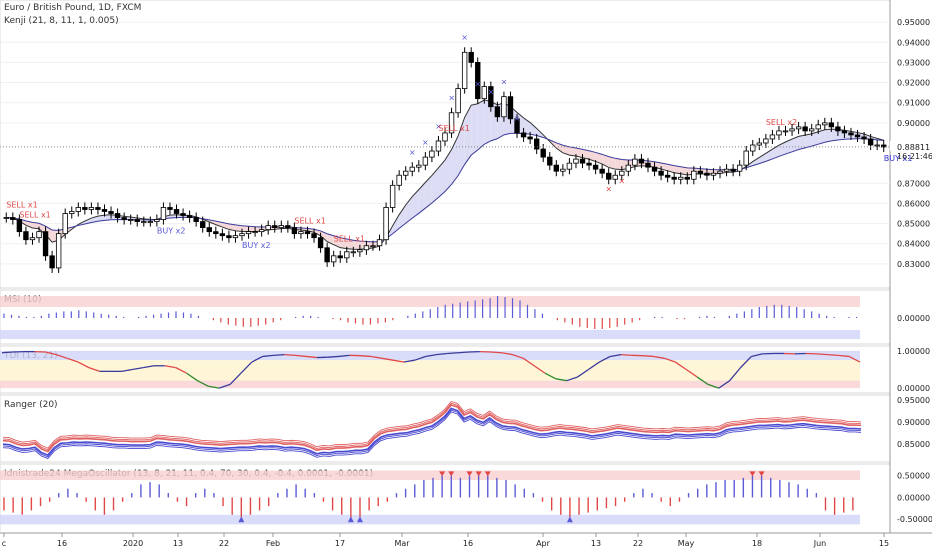  I want to click on time-tick-label: Mar, so click(402, 543).